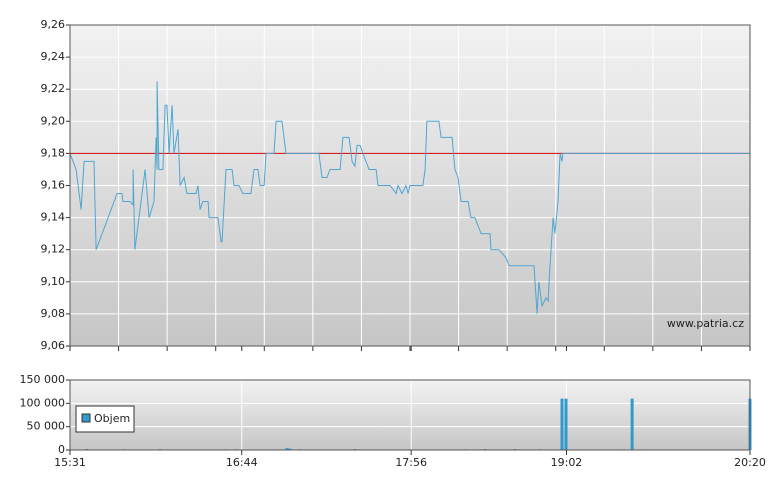 The width and height of the screenshot is (780, 494). I want to click on volume-plot-area, so click(410, 415).